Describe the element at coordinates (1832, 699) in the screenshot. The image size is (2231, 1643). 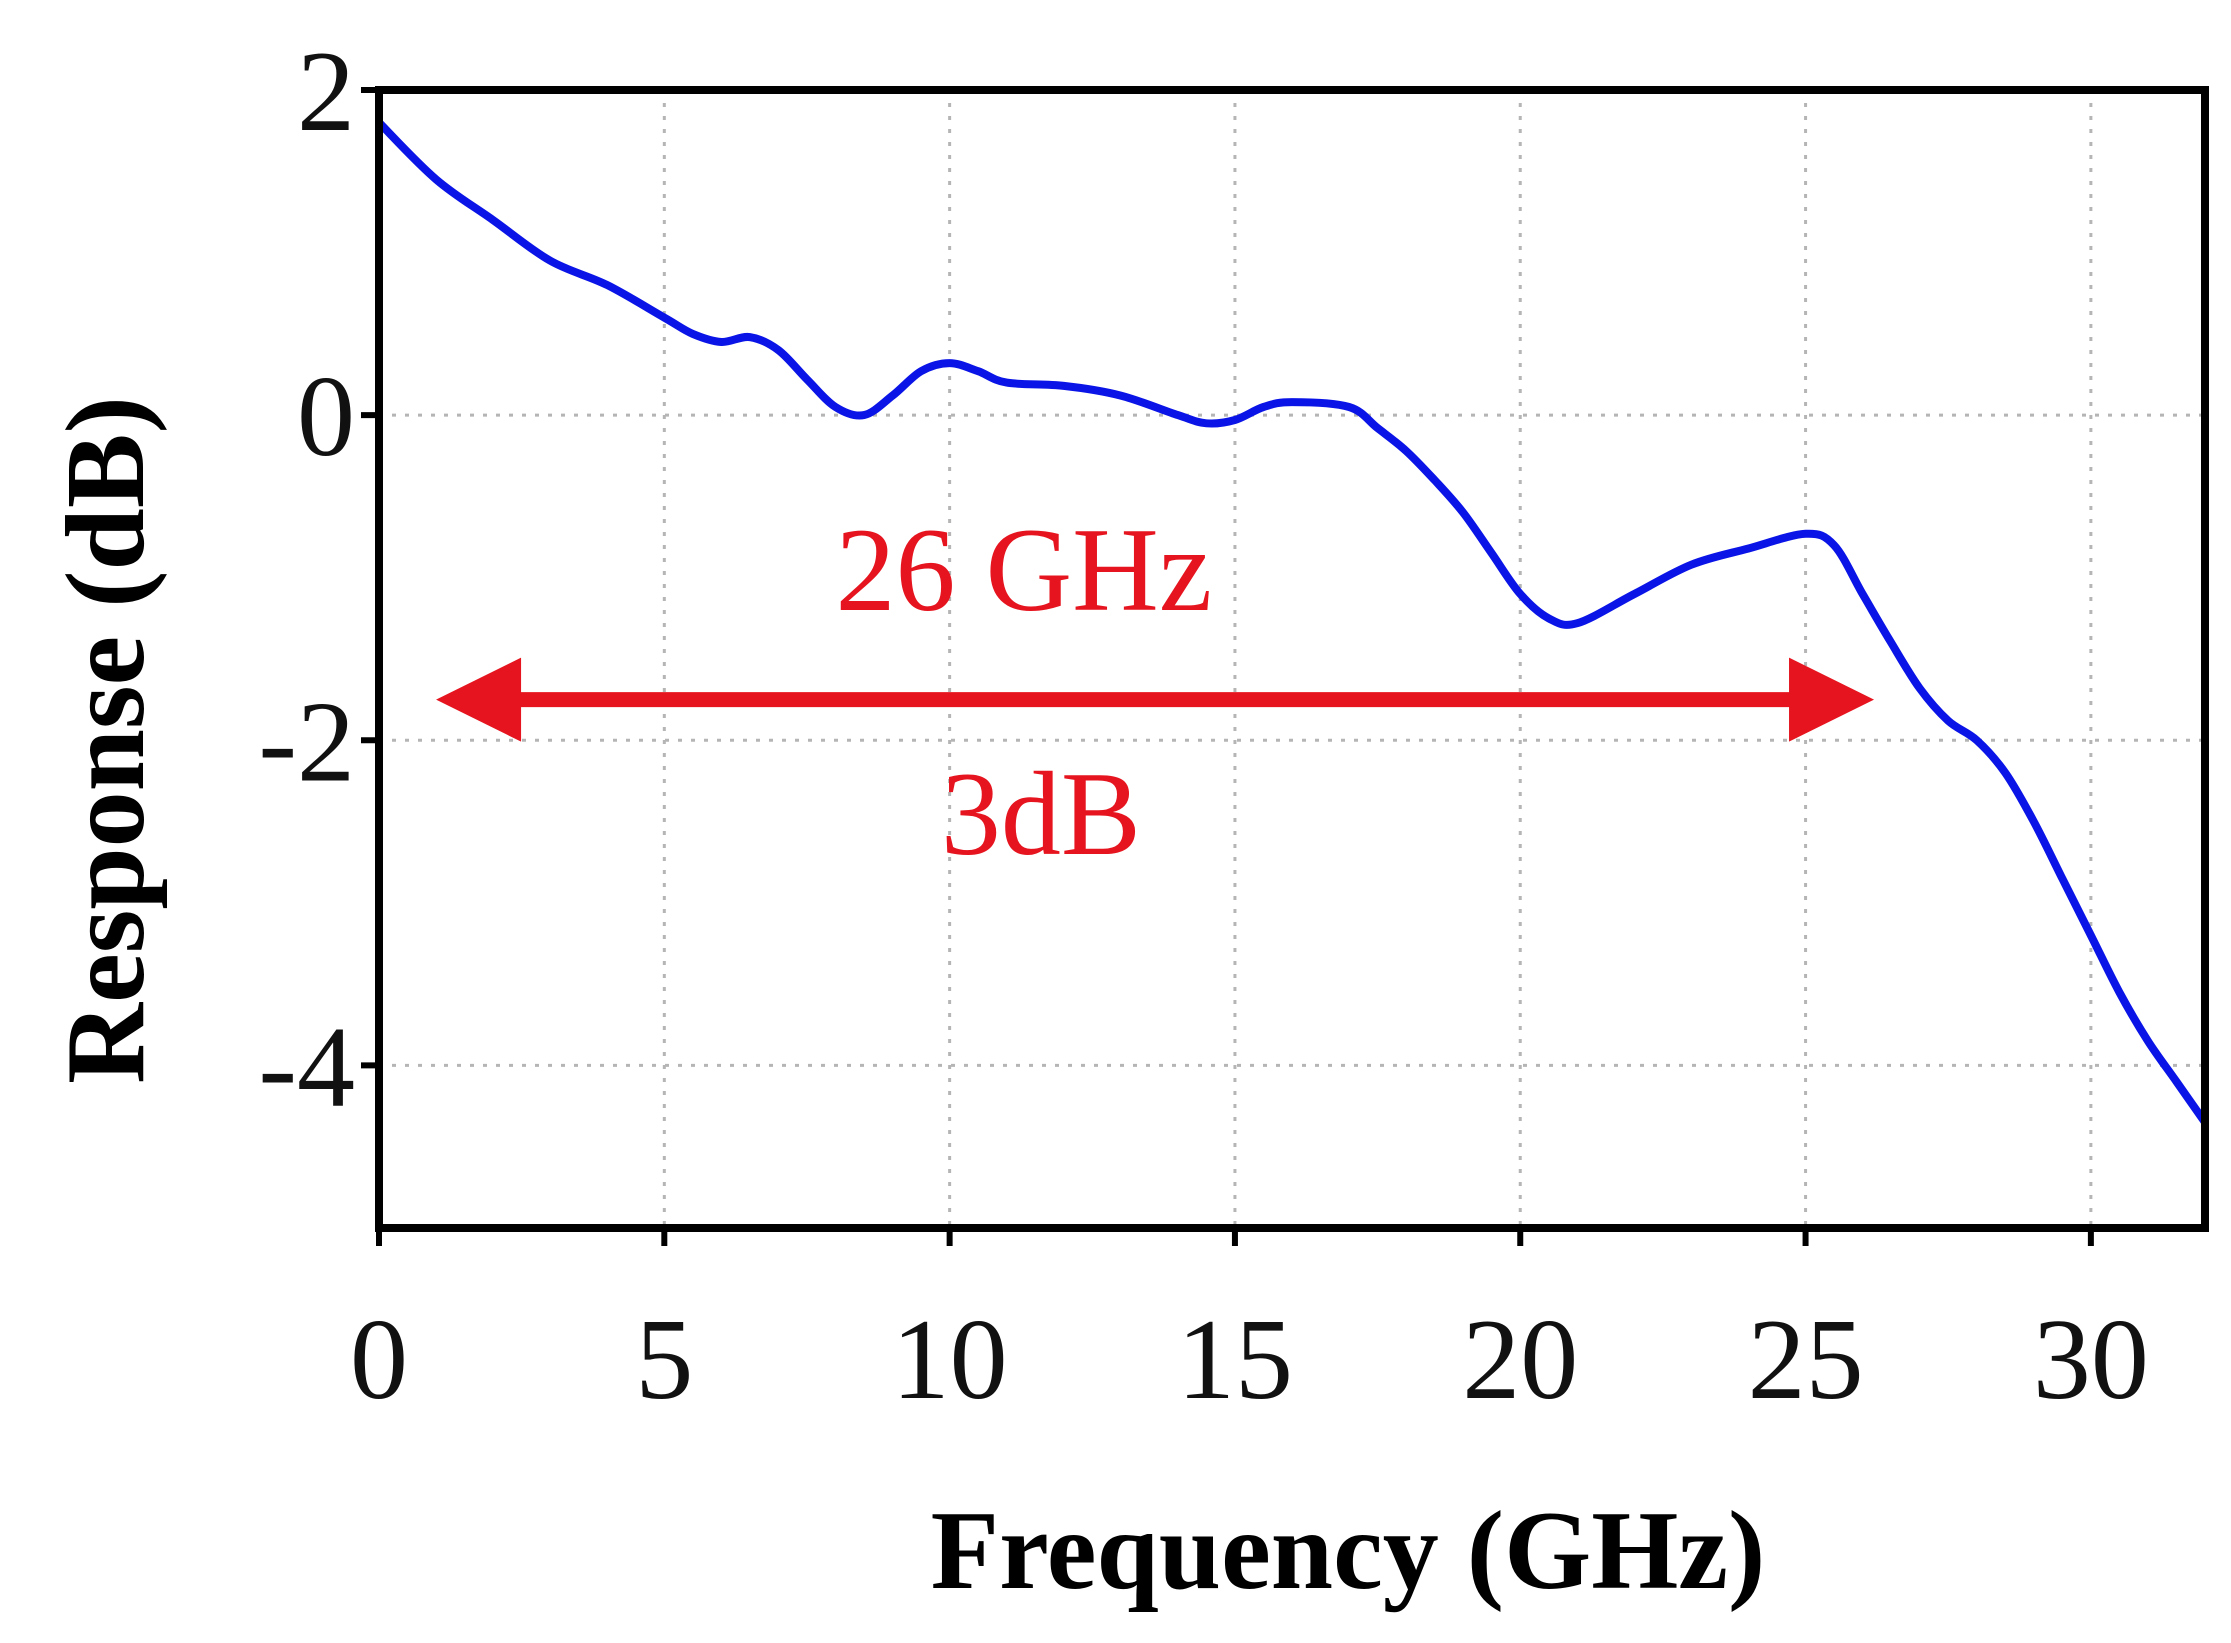
I see `bandwidth-arrow-head-right` at that location.